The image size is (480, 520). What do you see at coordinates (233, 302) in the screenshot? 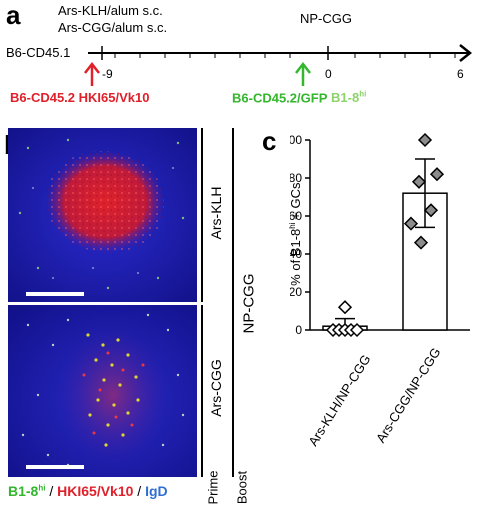
I see `boost-divider` at bounding box center [233, 302].